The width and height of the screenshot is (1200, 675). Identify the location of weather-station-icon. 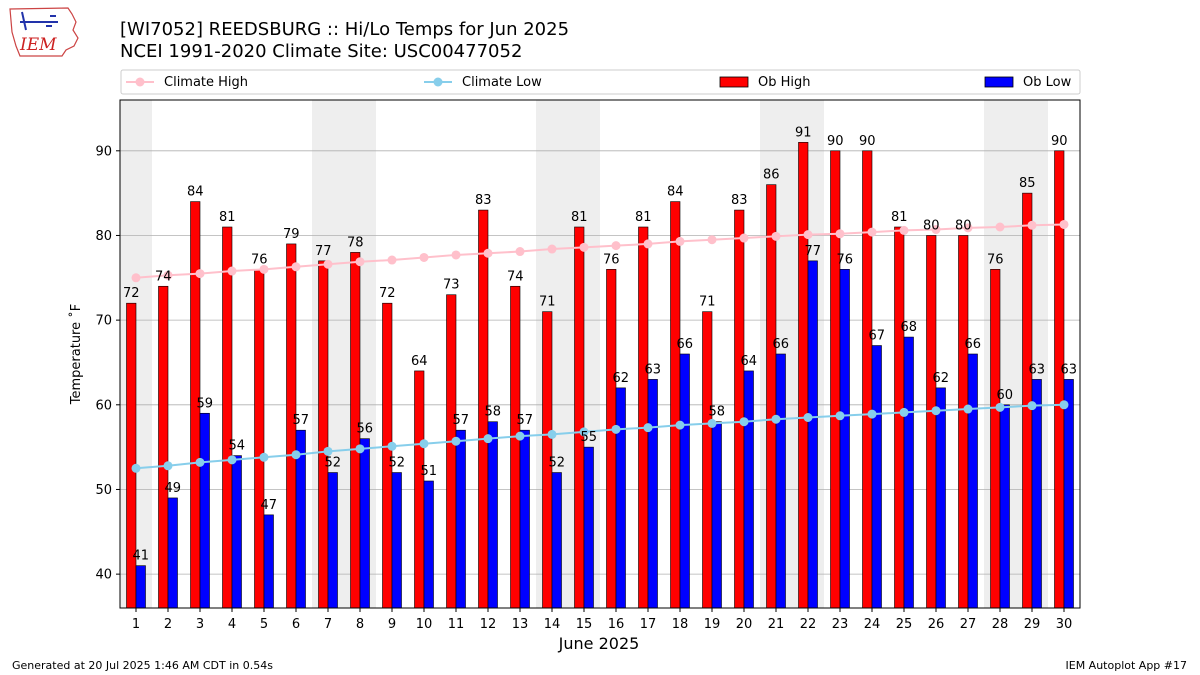
(39, 21).